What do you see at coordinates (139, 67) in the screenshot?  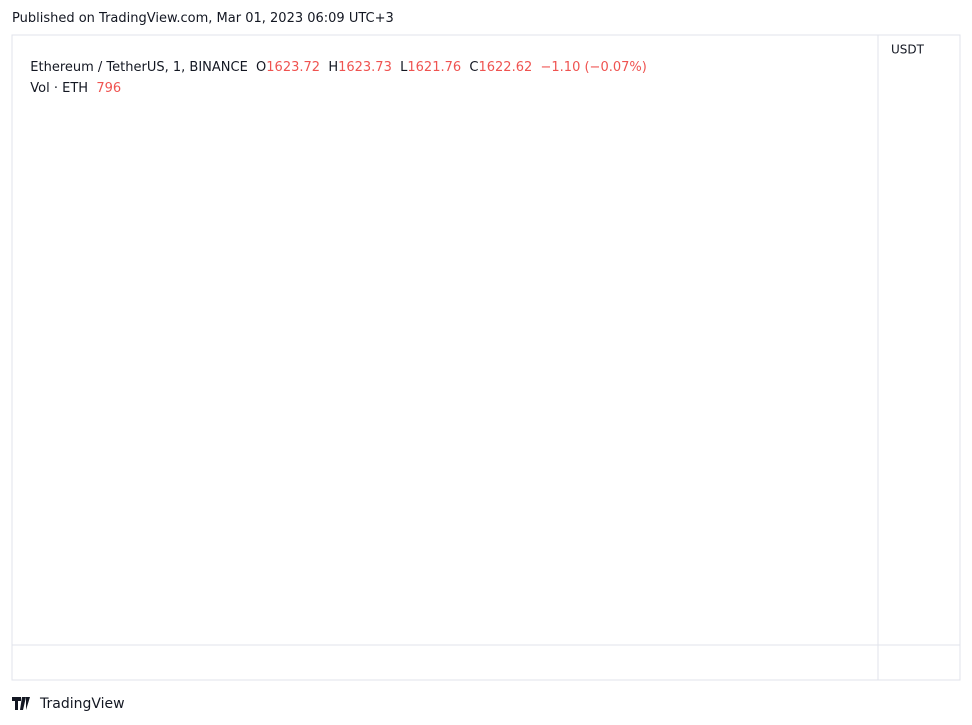 I see `symbol: Ethereum / TetherUS, 1, BINANCE` at bounding box center [139, 67].